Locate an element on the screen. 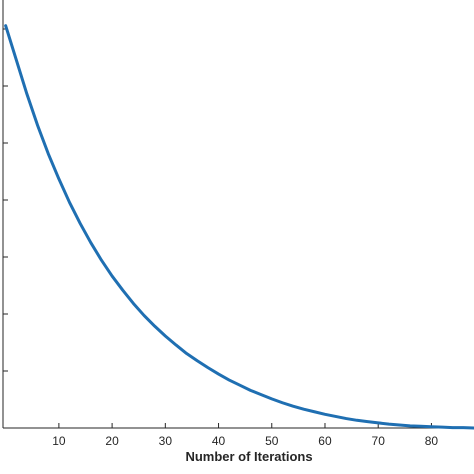 This screenshot has width=474, height=474. x-tick-label: 80 is located at coordinates (432, 441).